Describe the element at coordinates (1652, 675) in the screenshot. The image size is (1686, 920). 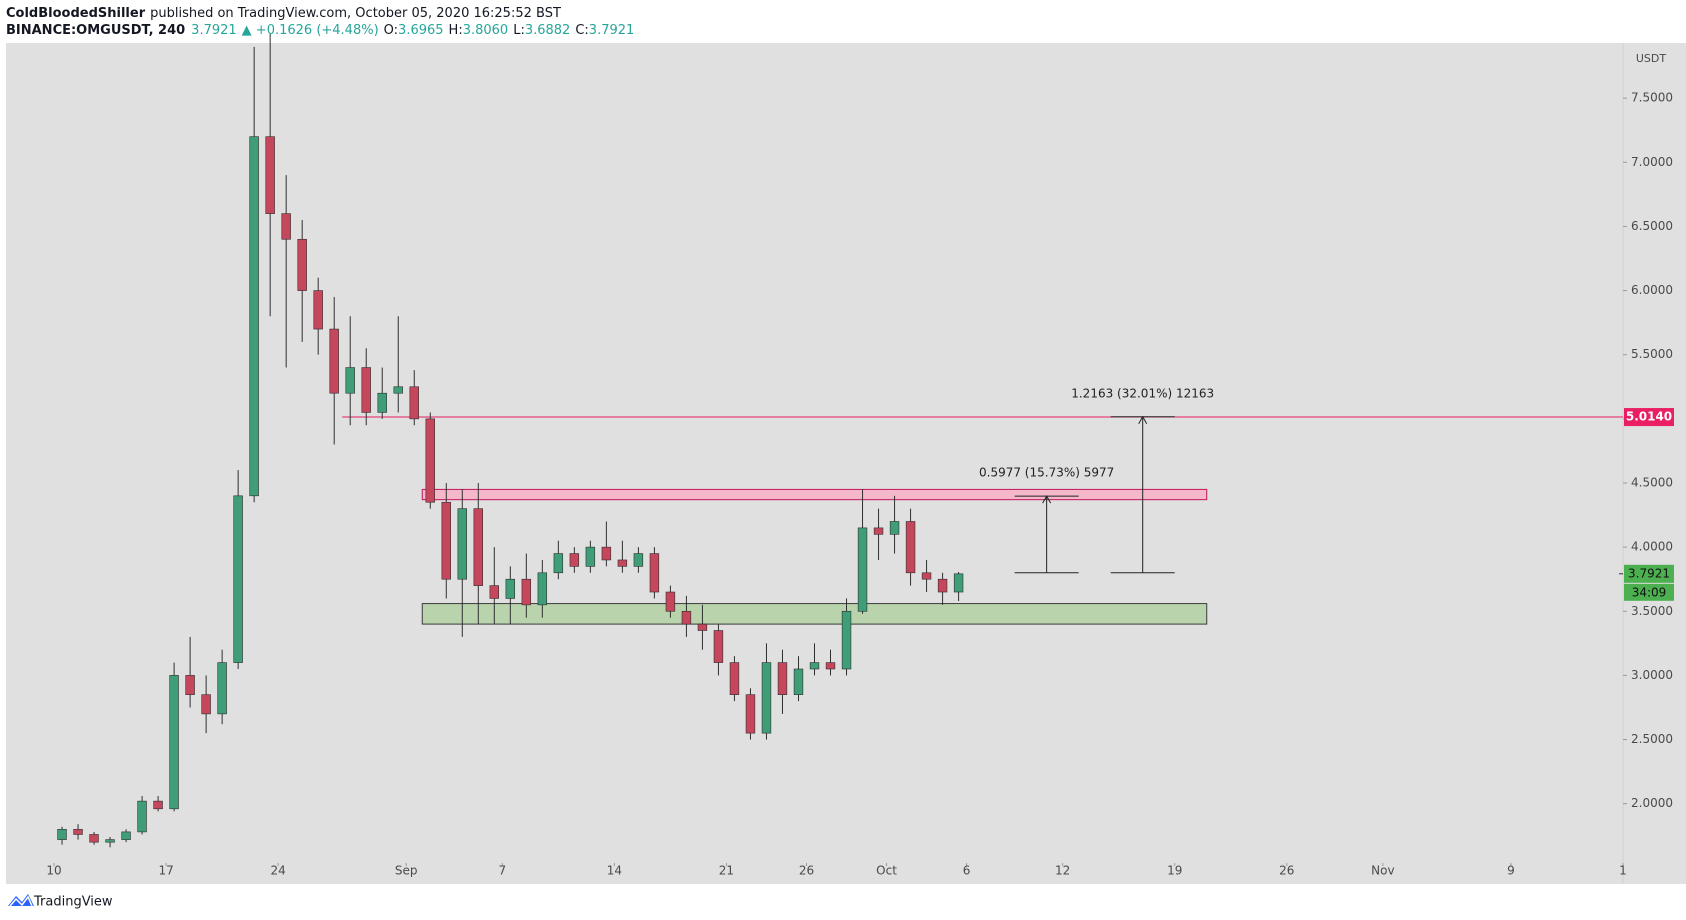
I see `y-tick-label: 3.0000` at that location.